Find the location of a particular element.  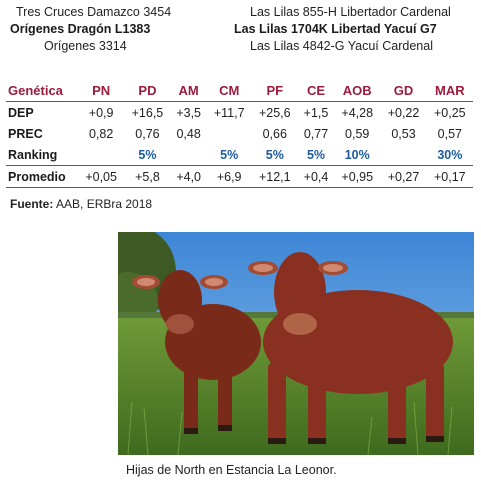

table-cell: +0,4 is located at coordinates (316, 176).